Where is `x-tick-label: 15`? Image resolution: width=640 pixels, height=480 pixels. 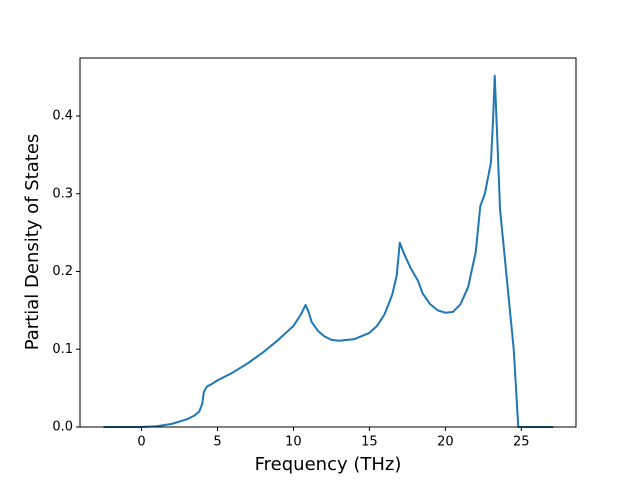
x-tick-label: 15 is located at coordinates (369, 442).